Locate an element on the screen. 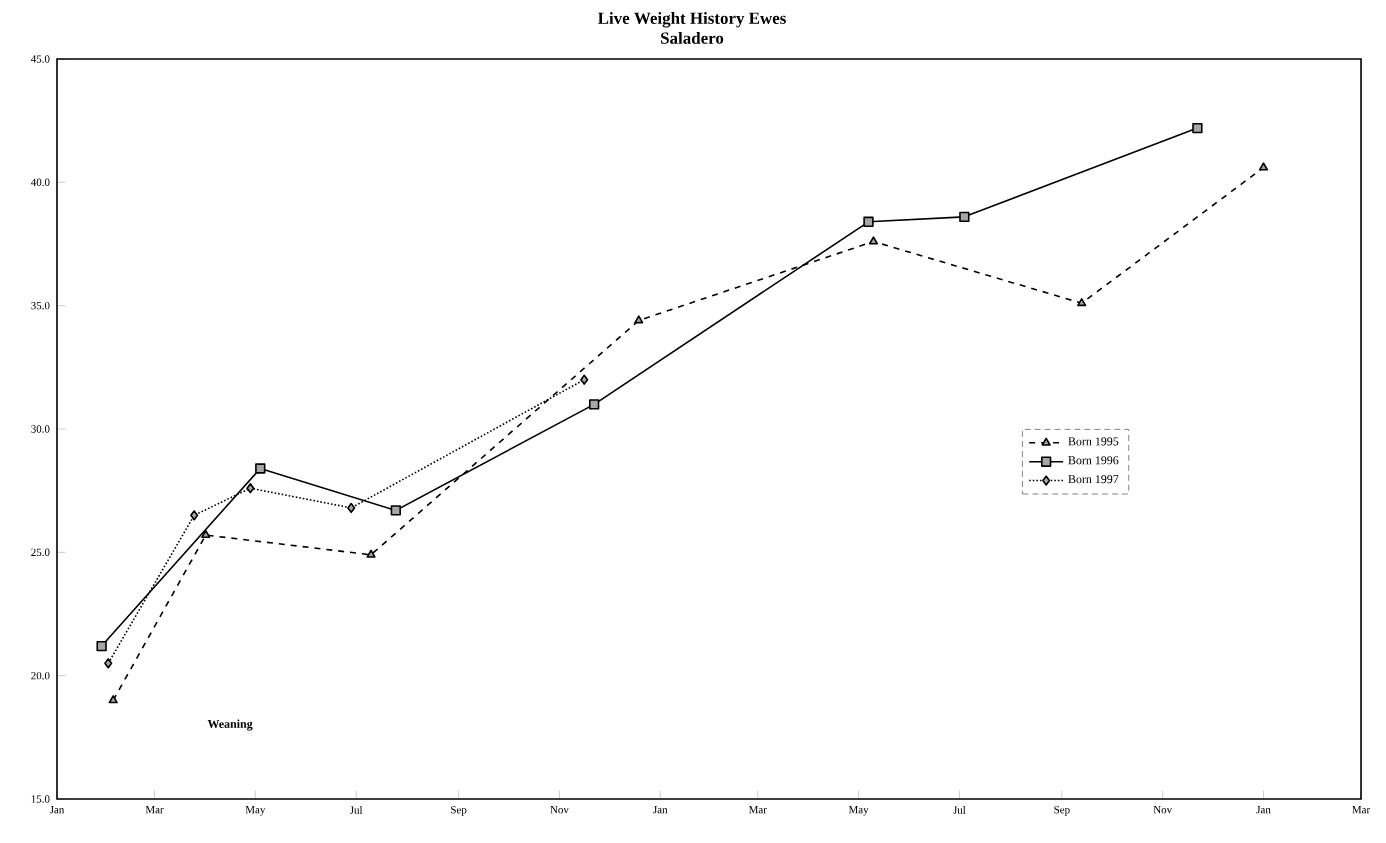  y-tick-label: 15.0 is located at coordinates (40, 799).